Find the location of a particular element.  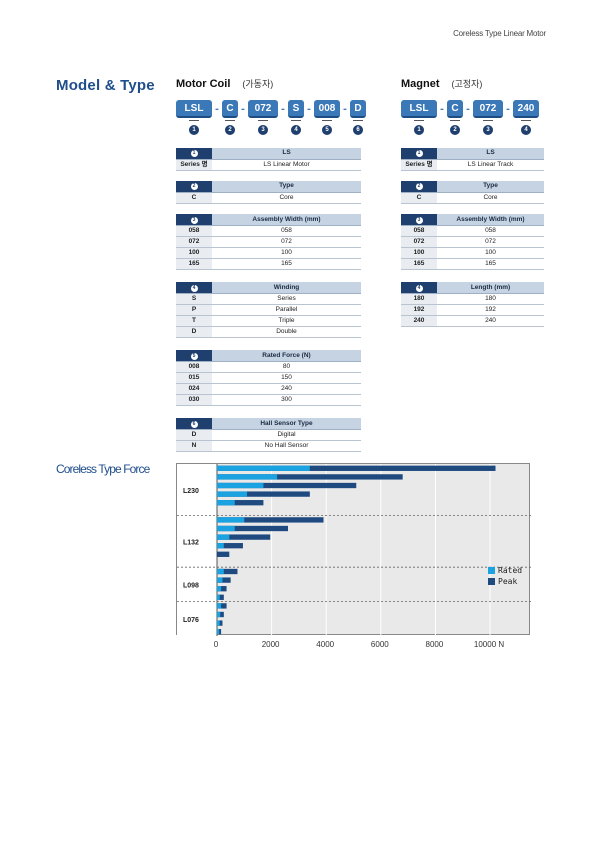

chart-group-label: L230 is located at coordinates (191, 491).